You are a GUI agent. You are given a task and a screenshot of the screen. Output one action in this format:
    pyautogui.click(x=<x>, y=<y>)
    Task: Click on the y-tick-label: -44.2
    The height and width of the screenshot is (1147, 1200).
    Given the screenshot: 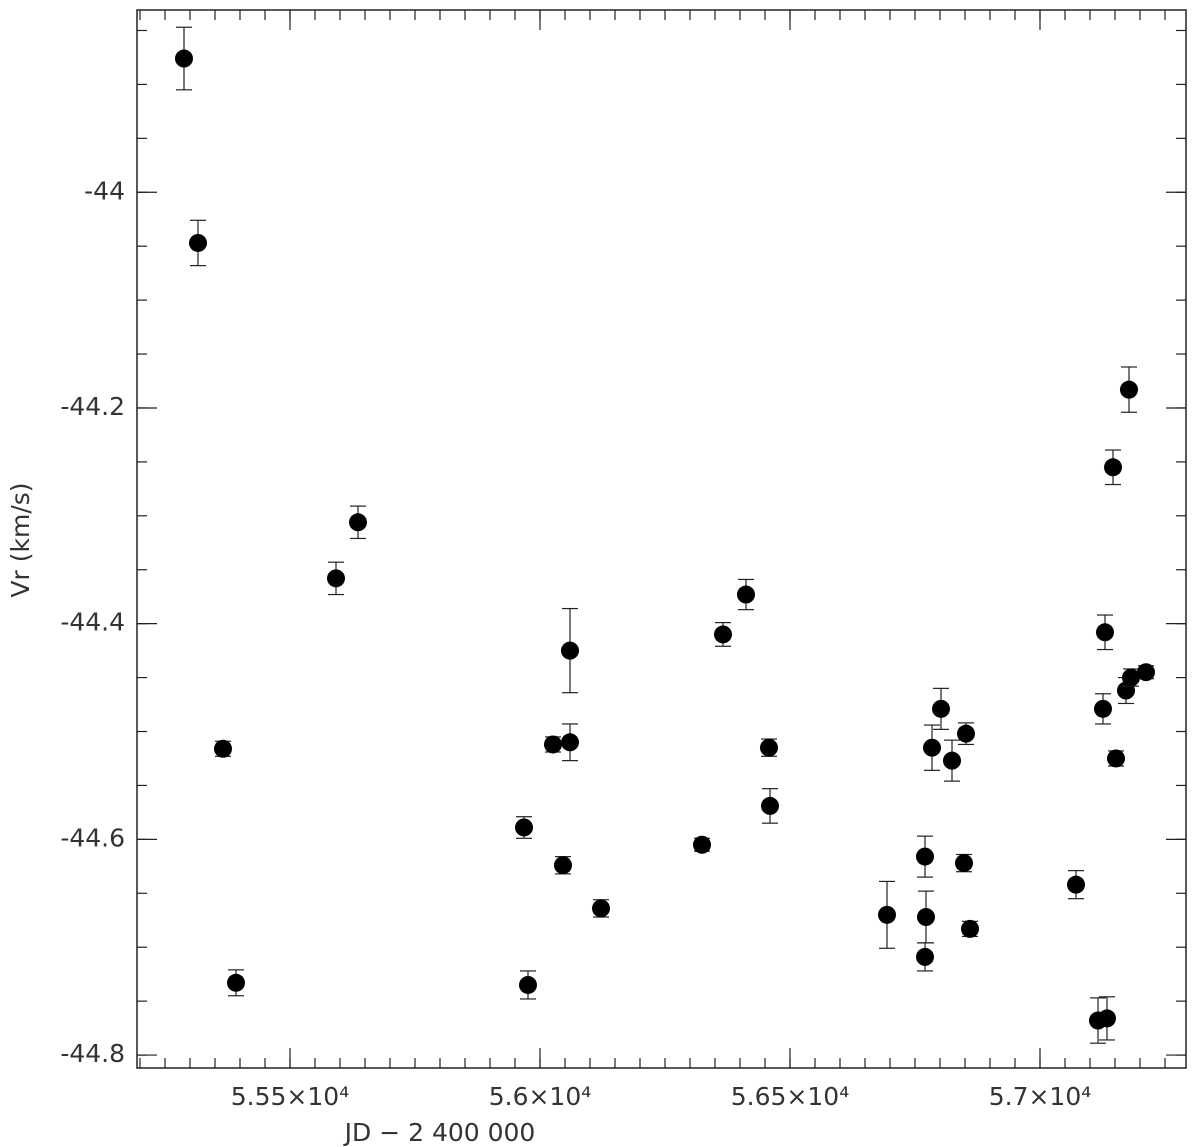 What is the action you would take?
    pyautogui.click(x=92, y=406)
    